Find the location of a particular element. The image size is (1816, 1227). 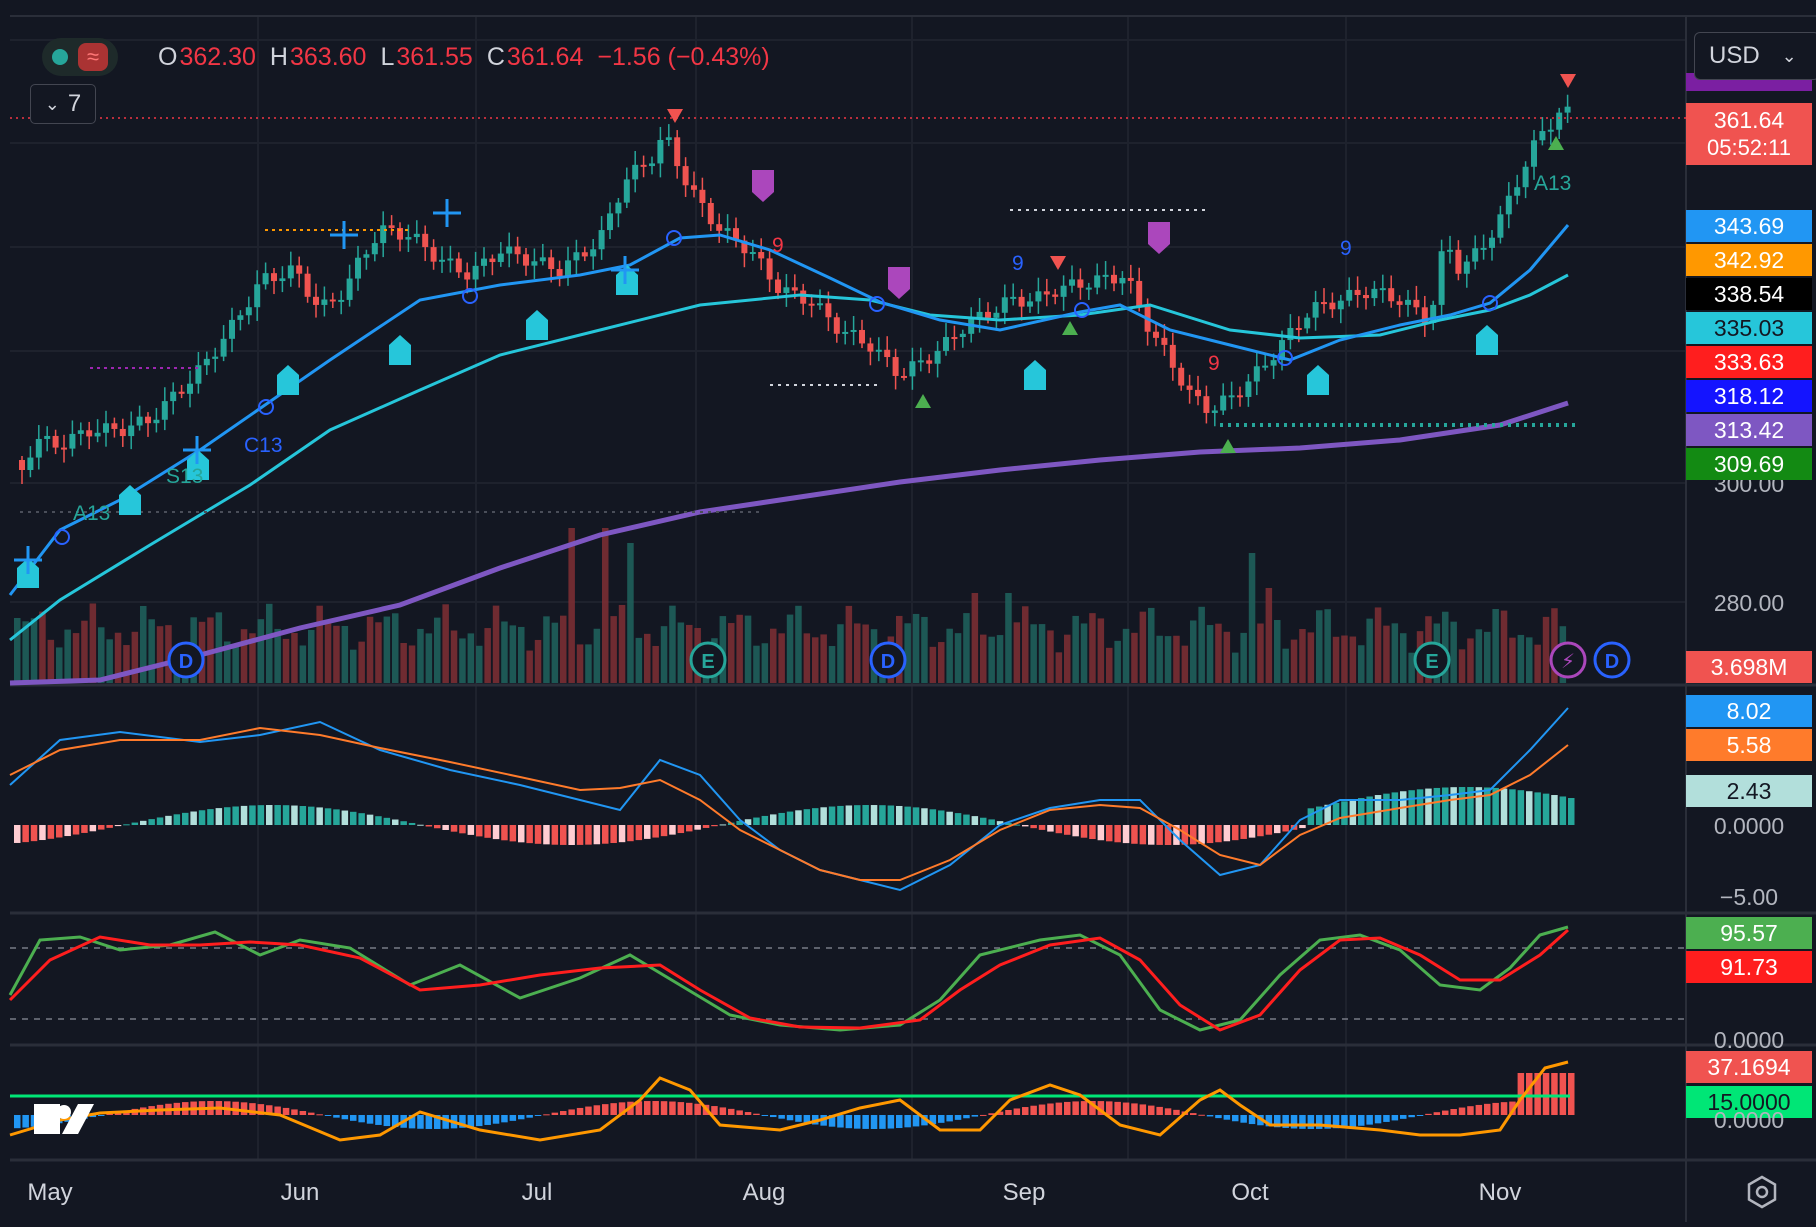

time-axis-label: Aug is located at coordinates (764, 1192).